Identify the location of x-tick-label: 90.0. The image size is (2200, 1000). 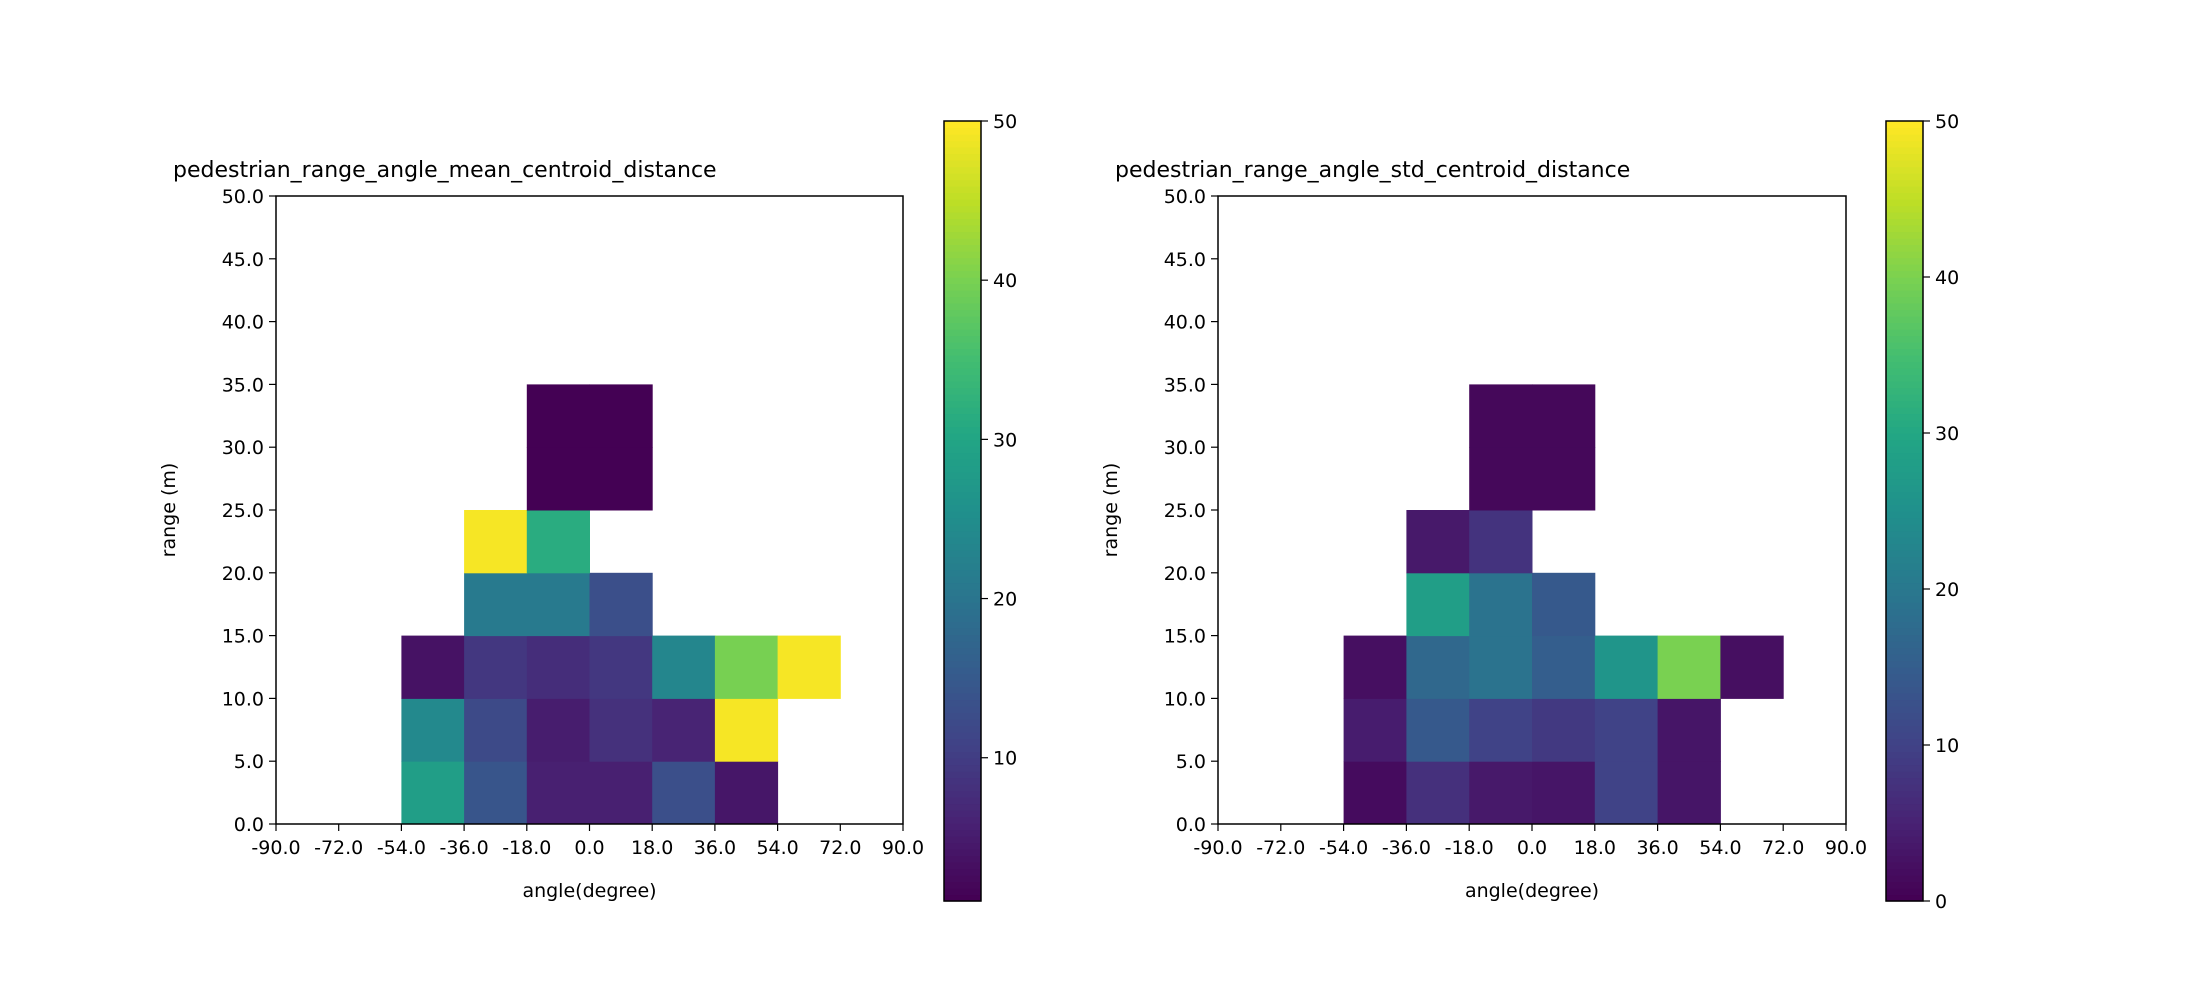
(903, 848).